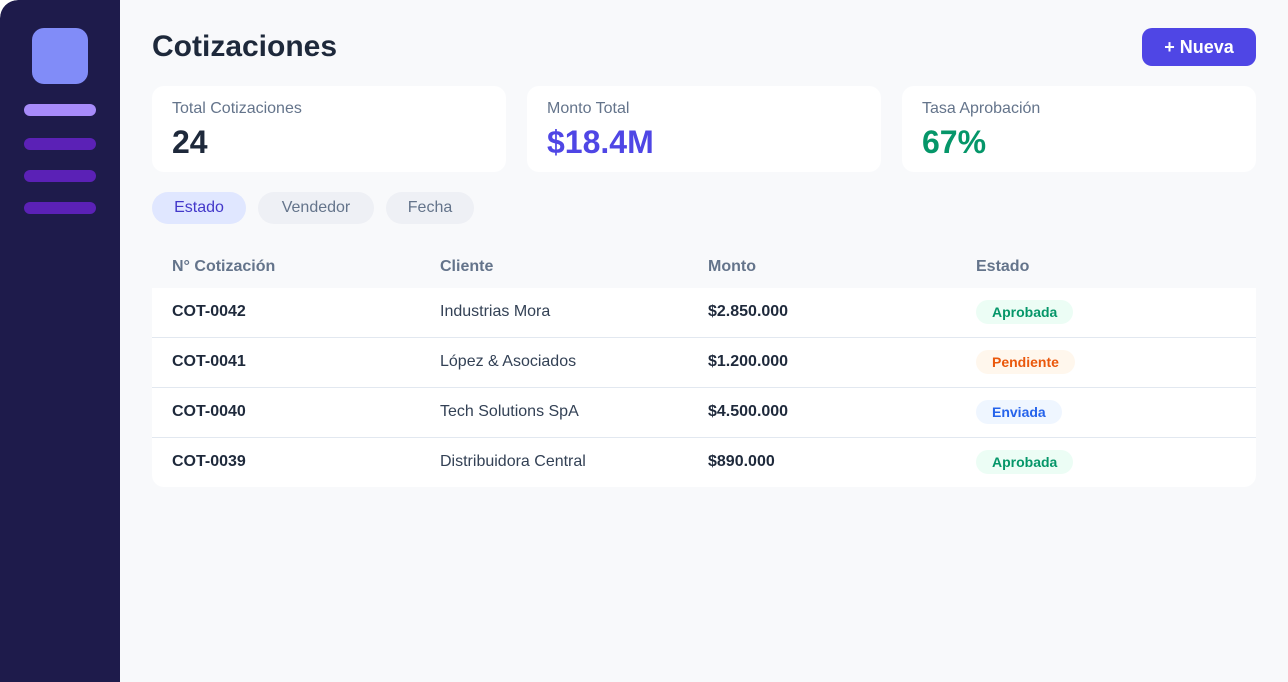  What do you see at coordinates (509, 411) in the screenshot?
I see `table-cell: Tech Solutions SpA` at bounding box center [509, 411].